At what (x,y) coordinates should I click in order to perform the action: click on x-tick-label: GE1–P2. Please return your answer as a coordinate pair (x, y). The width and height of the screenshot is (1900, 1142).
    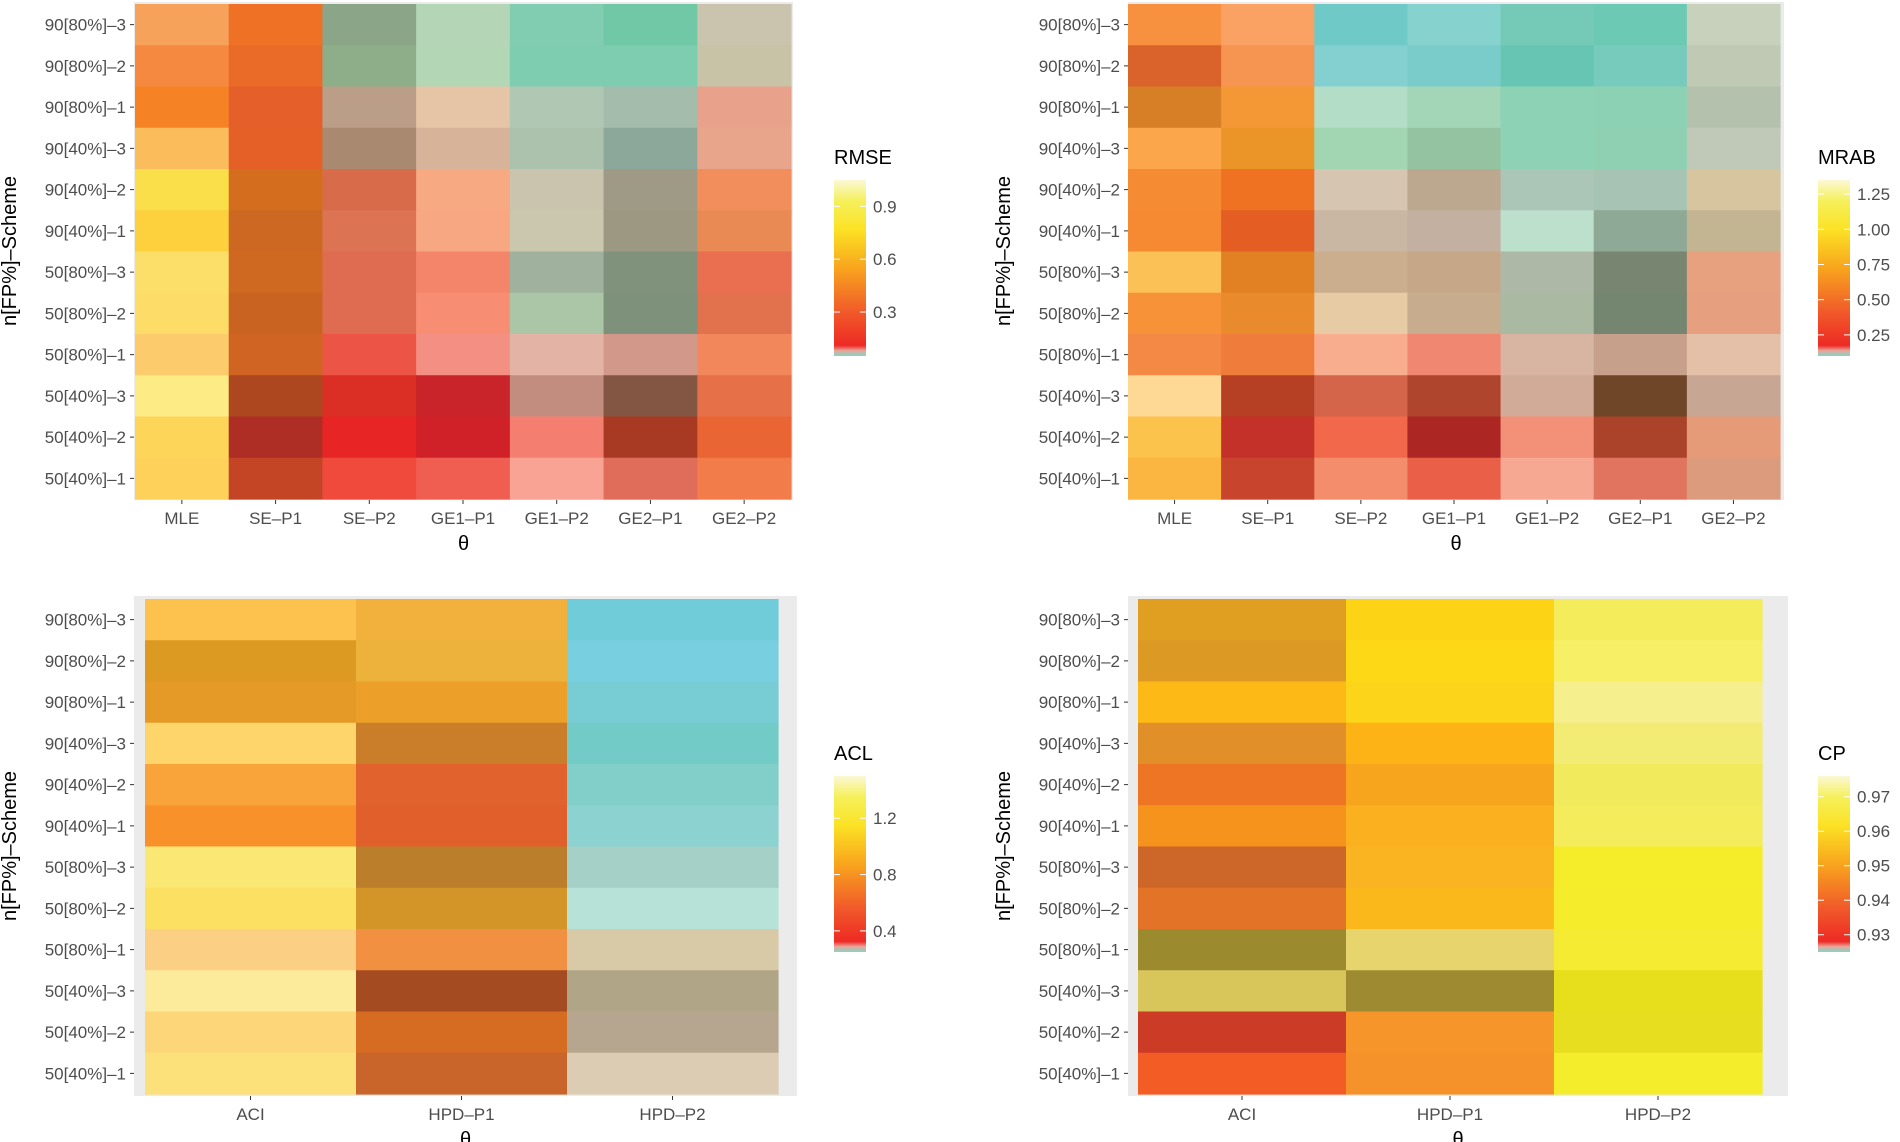
    Looking at the image, I should click on (1547, 518).